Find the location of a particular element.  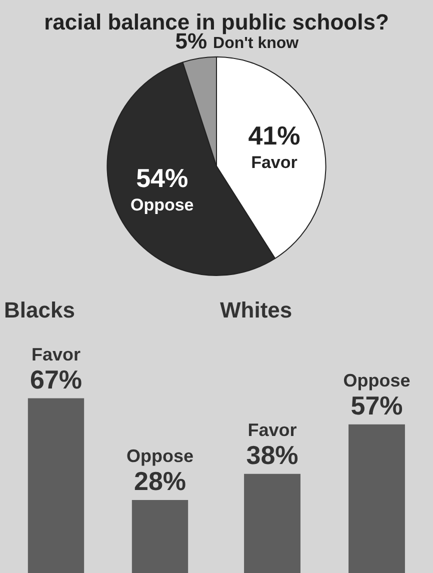

data-label: 67% is located at coordinates (56, 379).